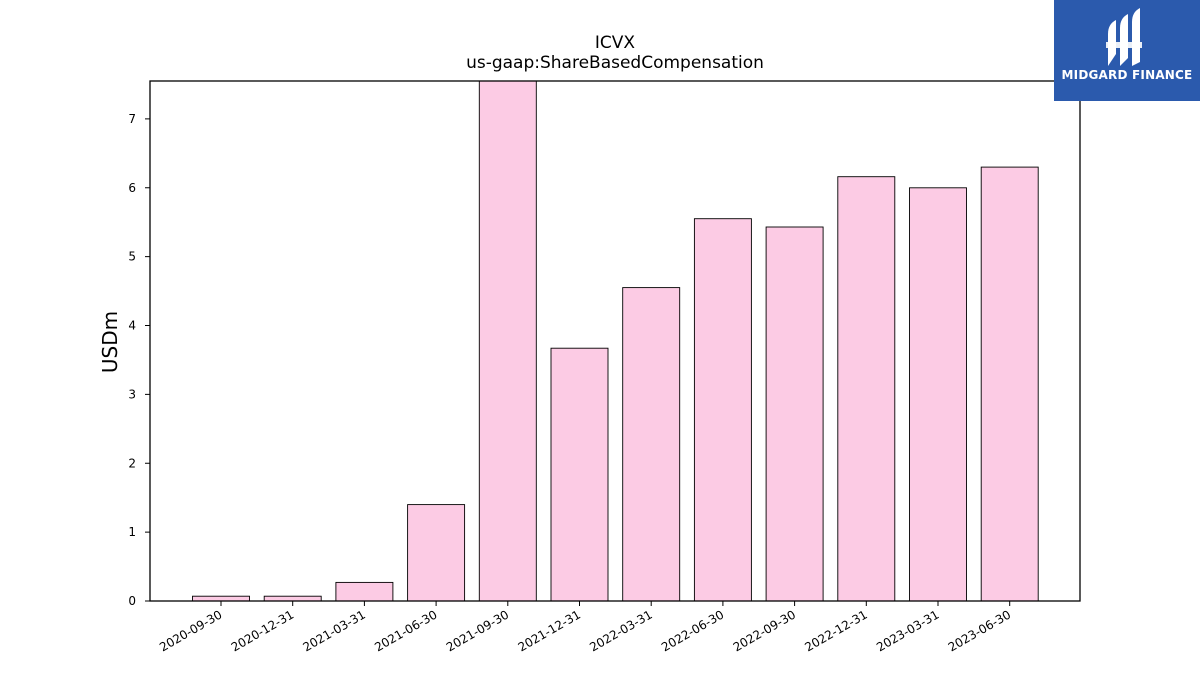  I want to click on x-tick-label: 2021-06-30, so click(405, 630).